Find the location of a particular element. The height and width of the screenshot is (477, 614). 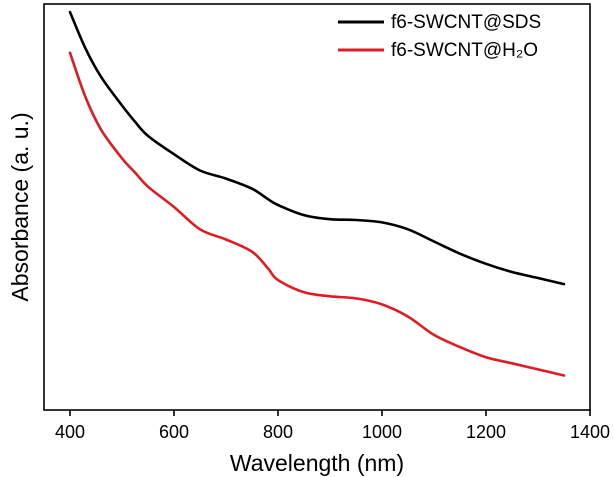

x-axis-title: Wavelength (nm) is located at coordinates (317, 463).